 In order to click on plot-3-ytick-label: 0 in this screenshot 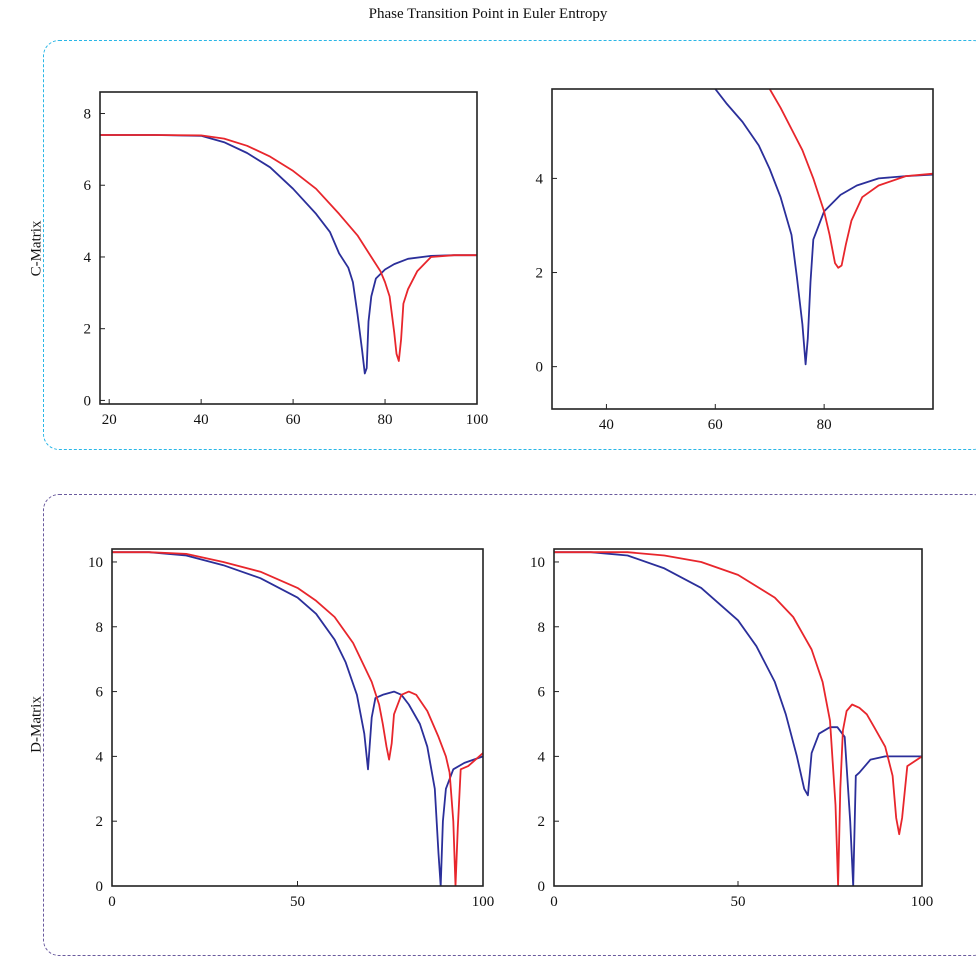, I will do `click(100, 887)`.